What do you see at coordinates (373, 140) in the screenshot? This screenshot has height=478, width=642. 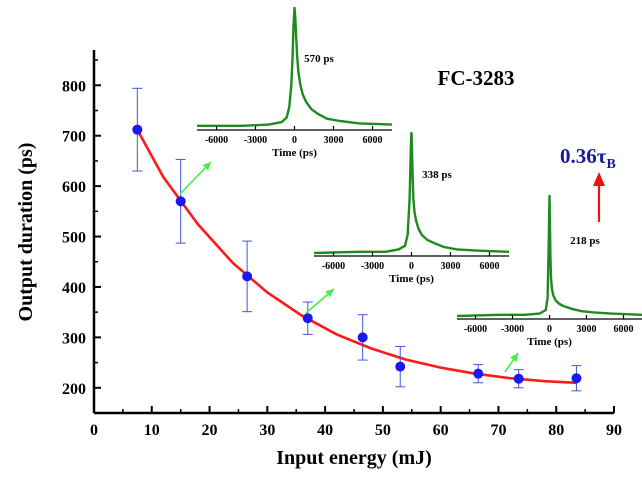 I see `inset-1-tick-label: 6000` at bounding box center [373, 140].